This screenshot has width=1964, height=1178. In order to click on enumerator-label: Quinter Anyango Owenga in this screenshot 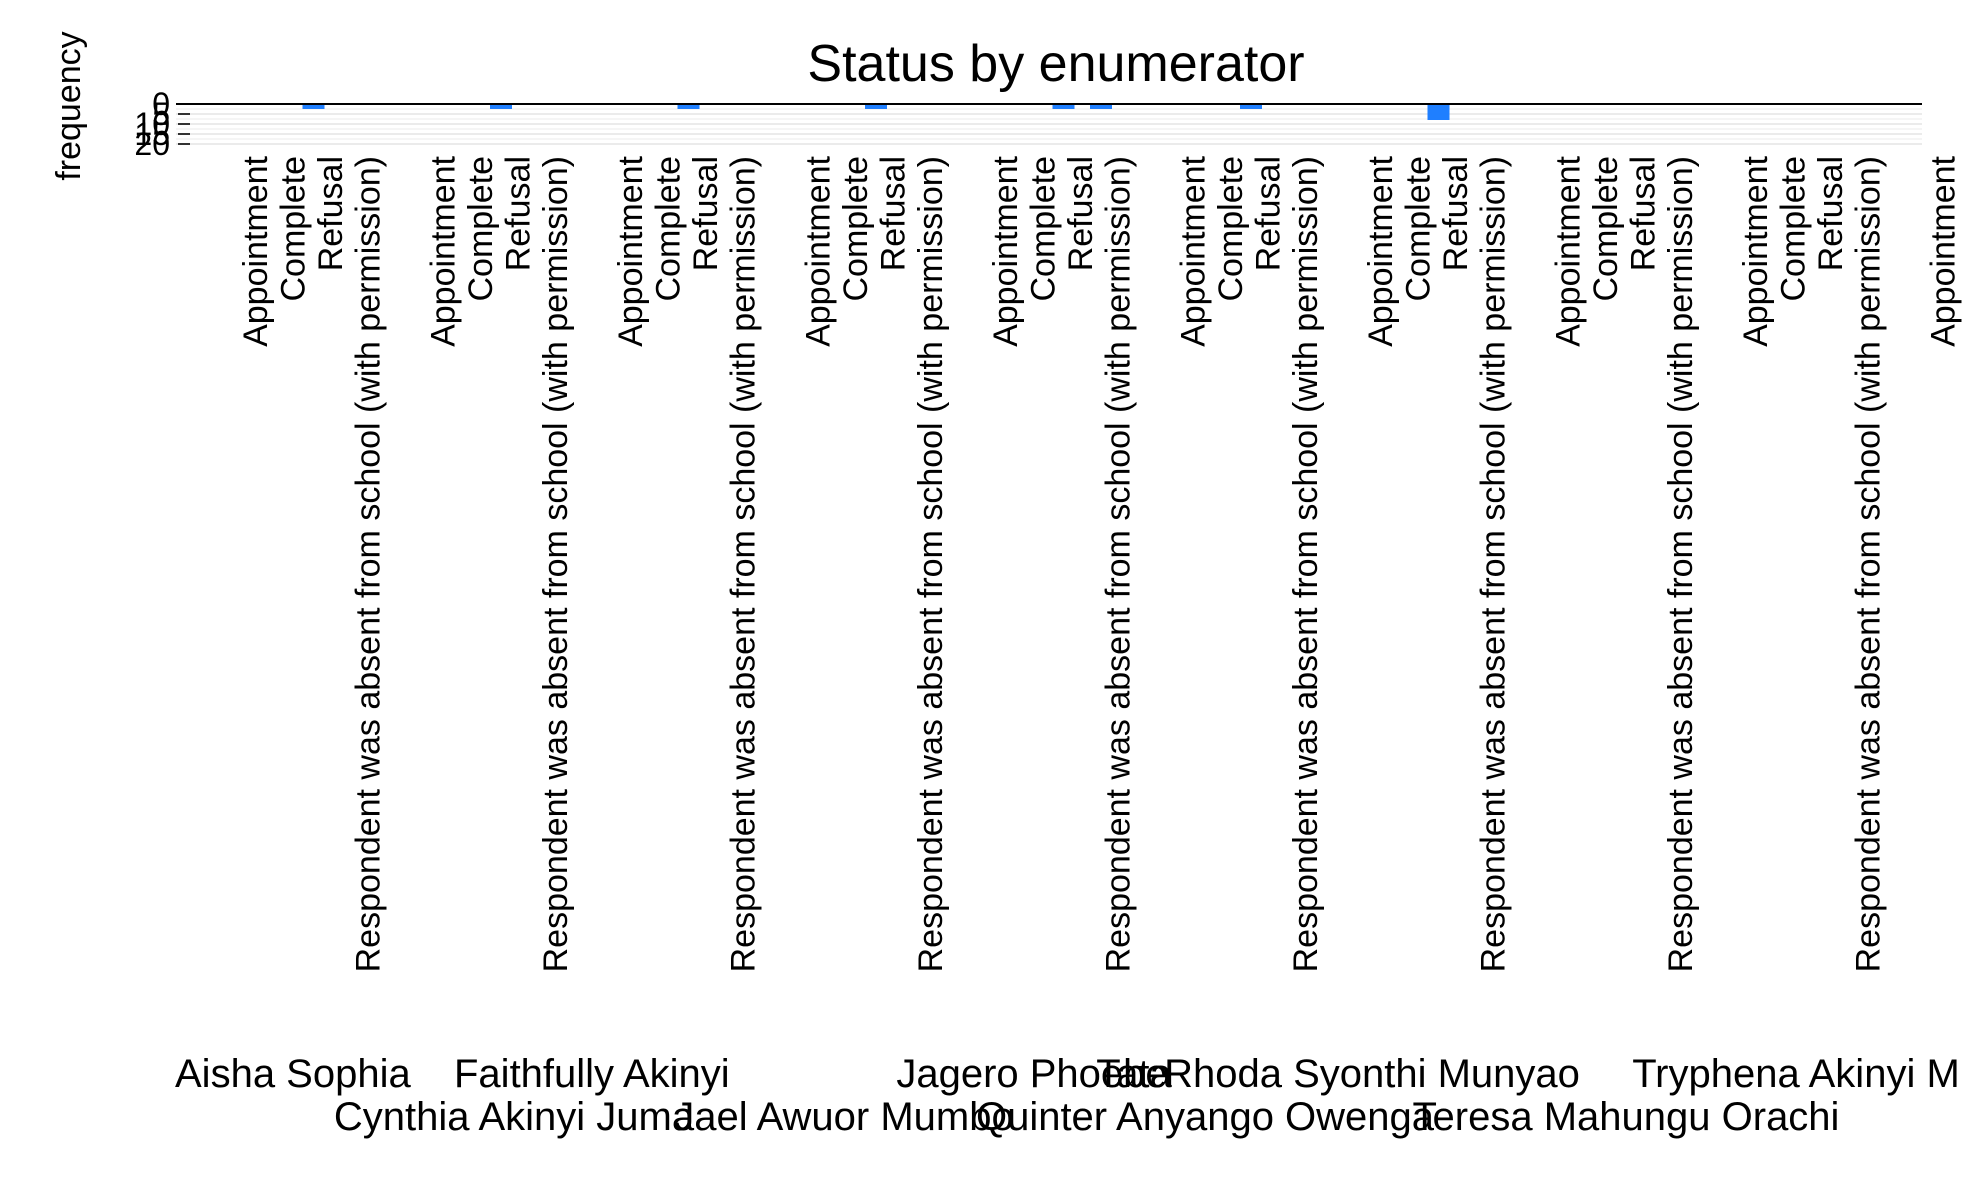, I will do `click(1205, 1117)`.